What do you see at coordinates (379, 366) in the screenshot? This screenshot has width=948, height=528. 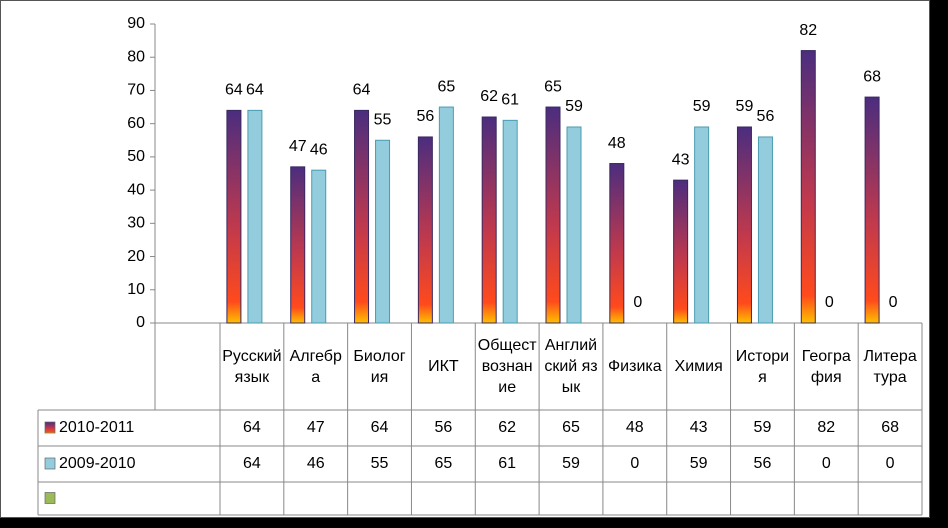 I see `x-tick-label: Биология` at bounding box center [379, 366].